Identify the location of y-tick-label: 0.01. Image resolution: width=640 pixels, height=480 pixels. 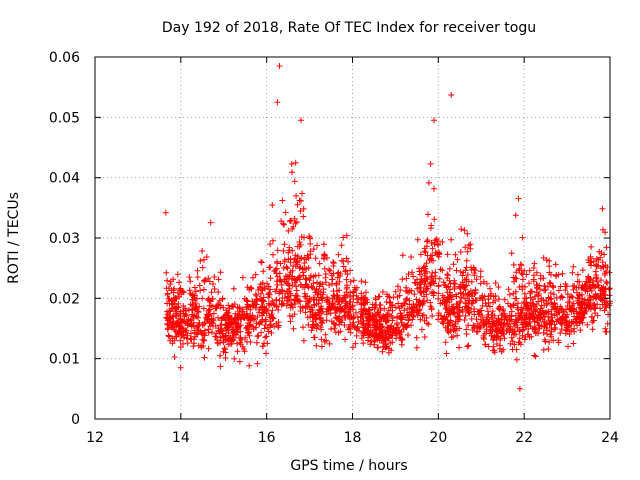
(64, 360).